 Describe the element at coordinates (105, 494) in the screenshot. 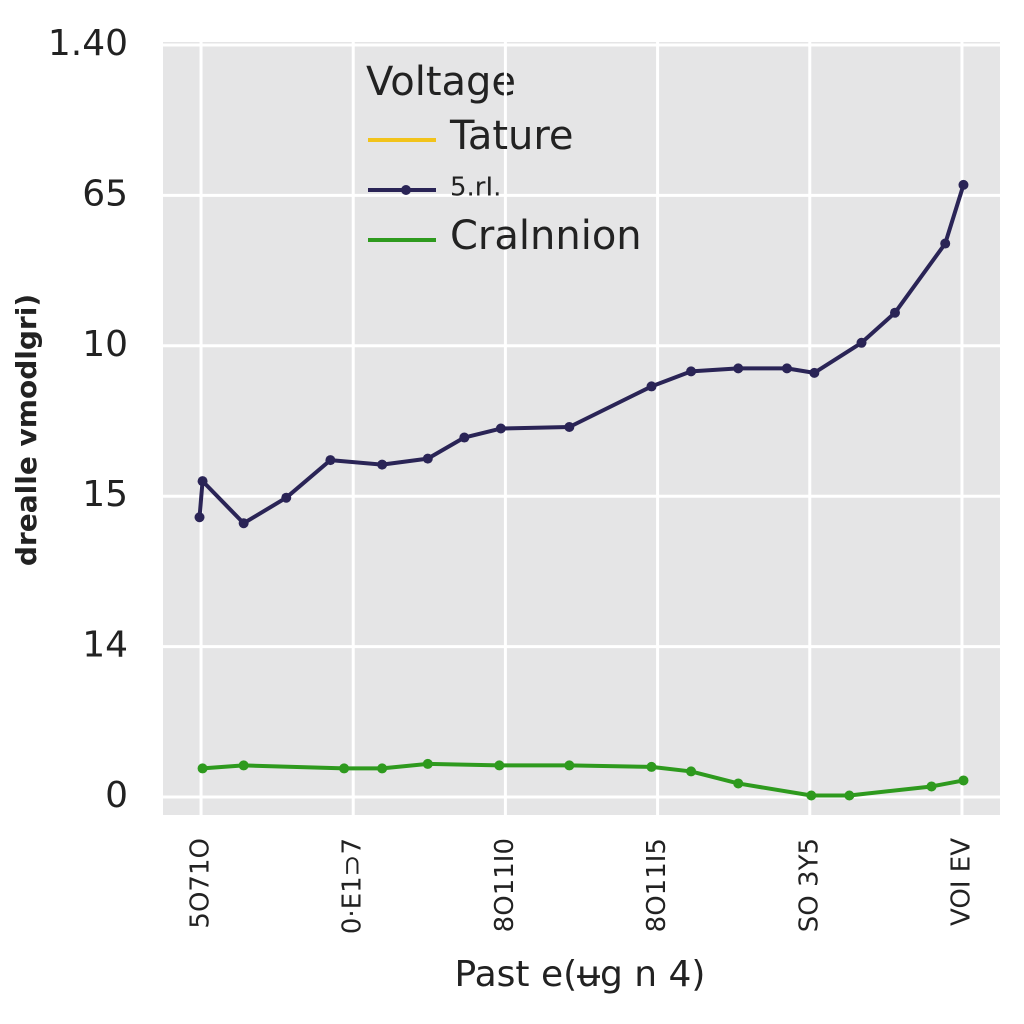

I see `y-tick-label: 15` at that location.